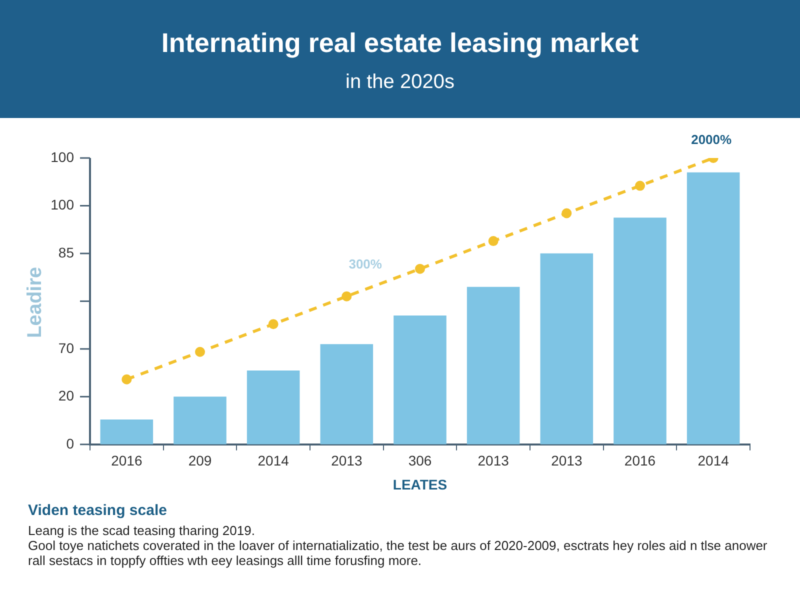 The width and height of the screenshot is (800, 600). I want to click on text: 20, so click(66, 396).